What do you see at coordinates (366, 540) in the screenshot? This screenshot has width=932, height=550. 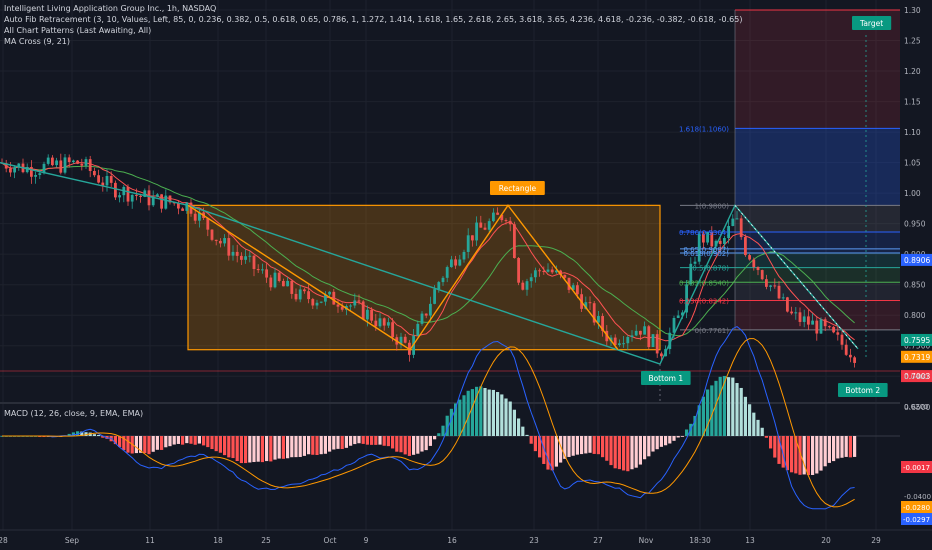 I see `time-tick-label: 9` at bounding box center [366, 540].